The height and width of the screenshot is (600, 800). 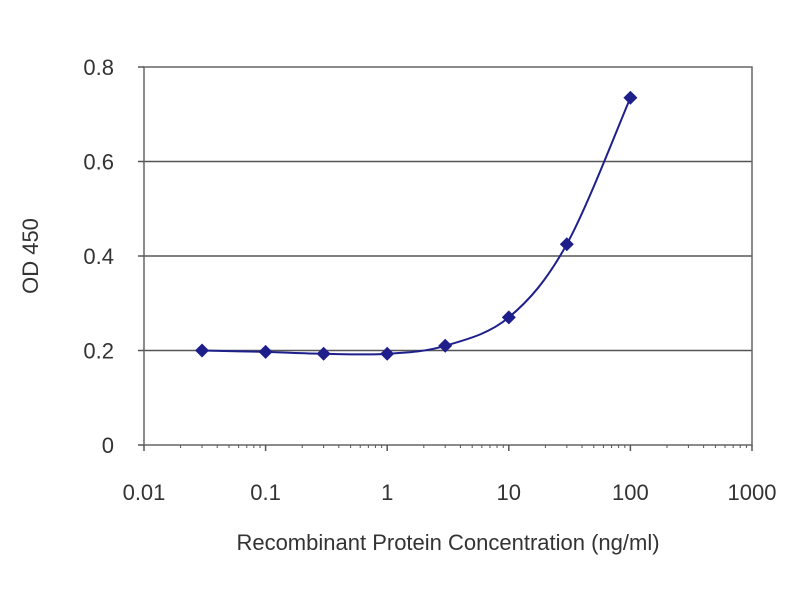 I want to click on y-axis-title: OD 450, so click(x=30, y=256).